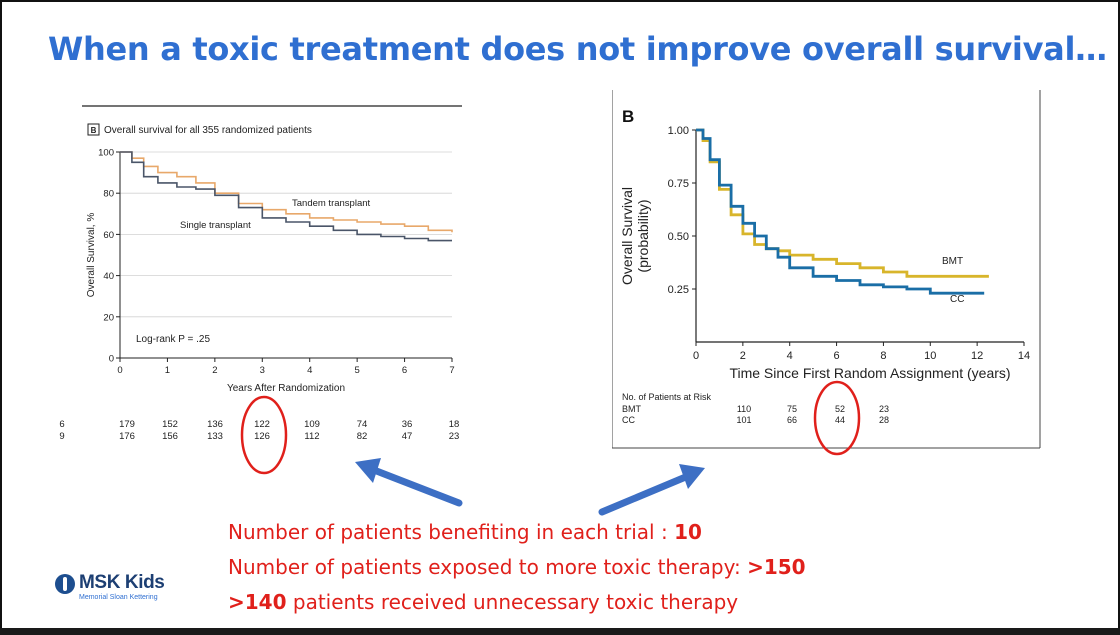 This screenshot has width=1120, height=635. What do you see at coordinates (454, 424) in the screenshot?
I see `left-at-risk-tandem-value: 18` at bounding box center [454, 424].